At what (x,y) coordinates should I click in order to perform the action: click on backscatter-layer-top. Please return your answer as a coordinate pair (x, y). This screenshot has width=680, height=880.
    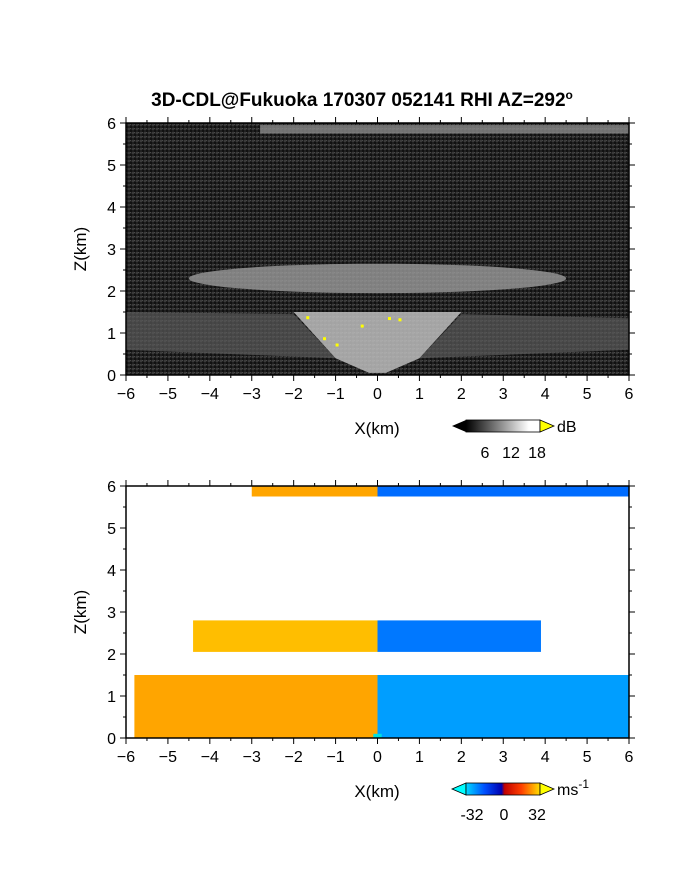
    Looking at the image, I should click on (444, 129).